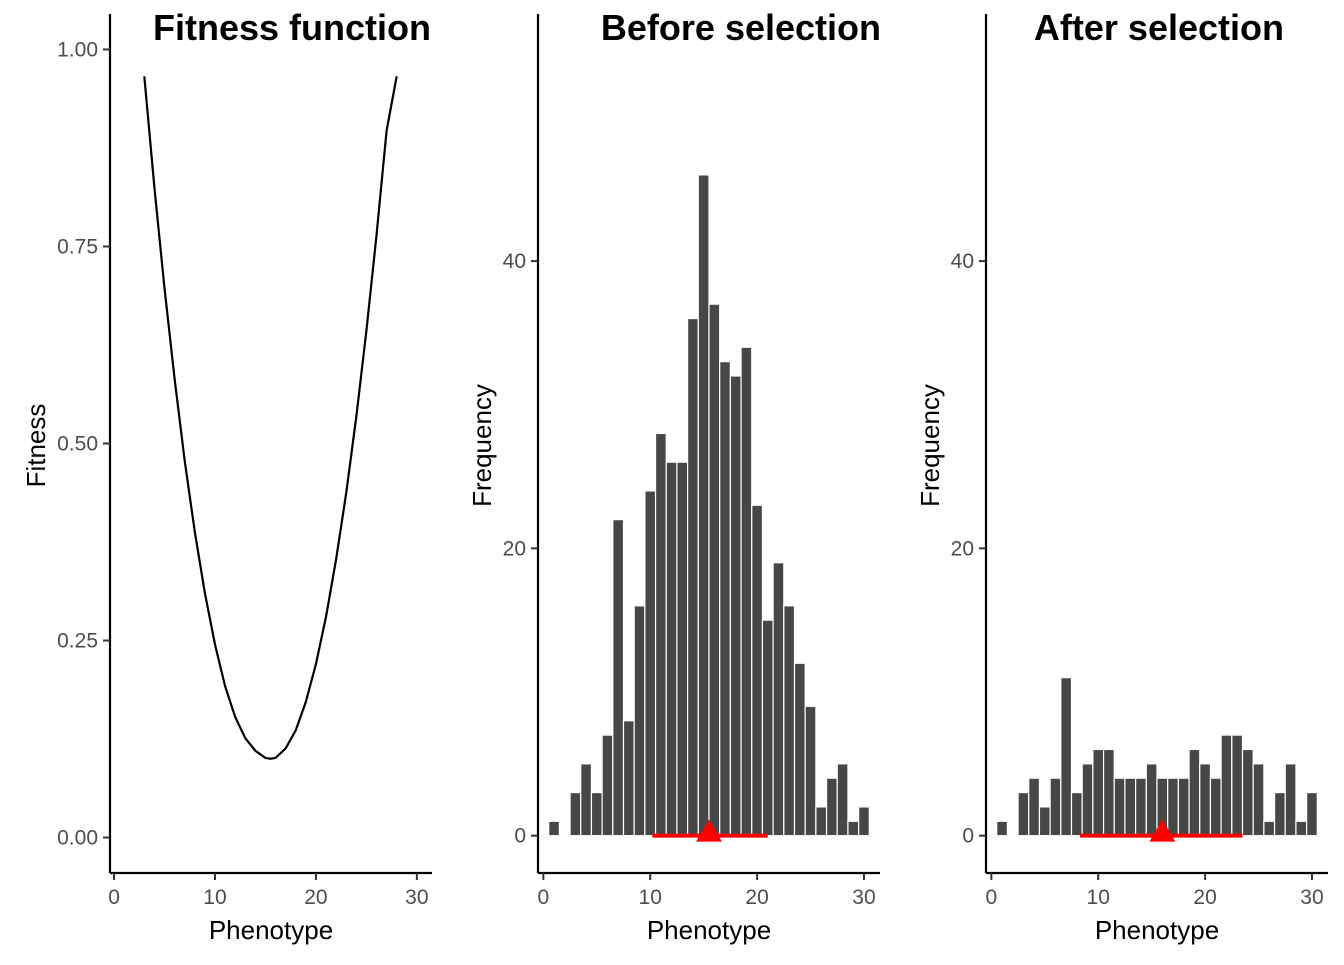  I want to click on fitness-line, so click(270, 418).